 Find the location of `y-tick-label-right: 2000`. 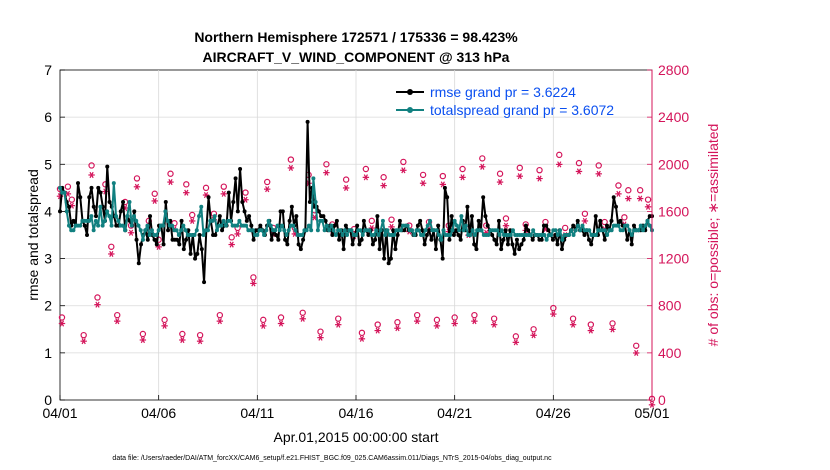

y-tick-label-right: 2000 is located at coordinates (673, 164).